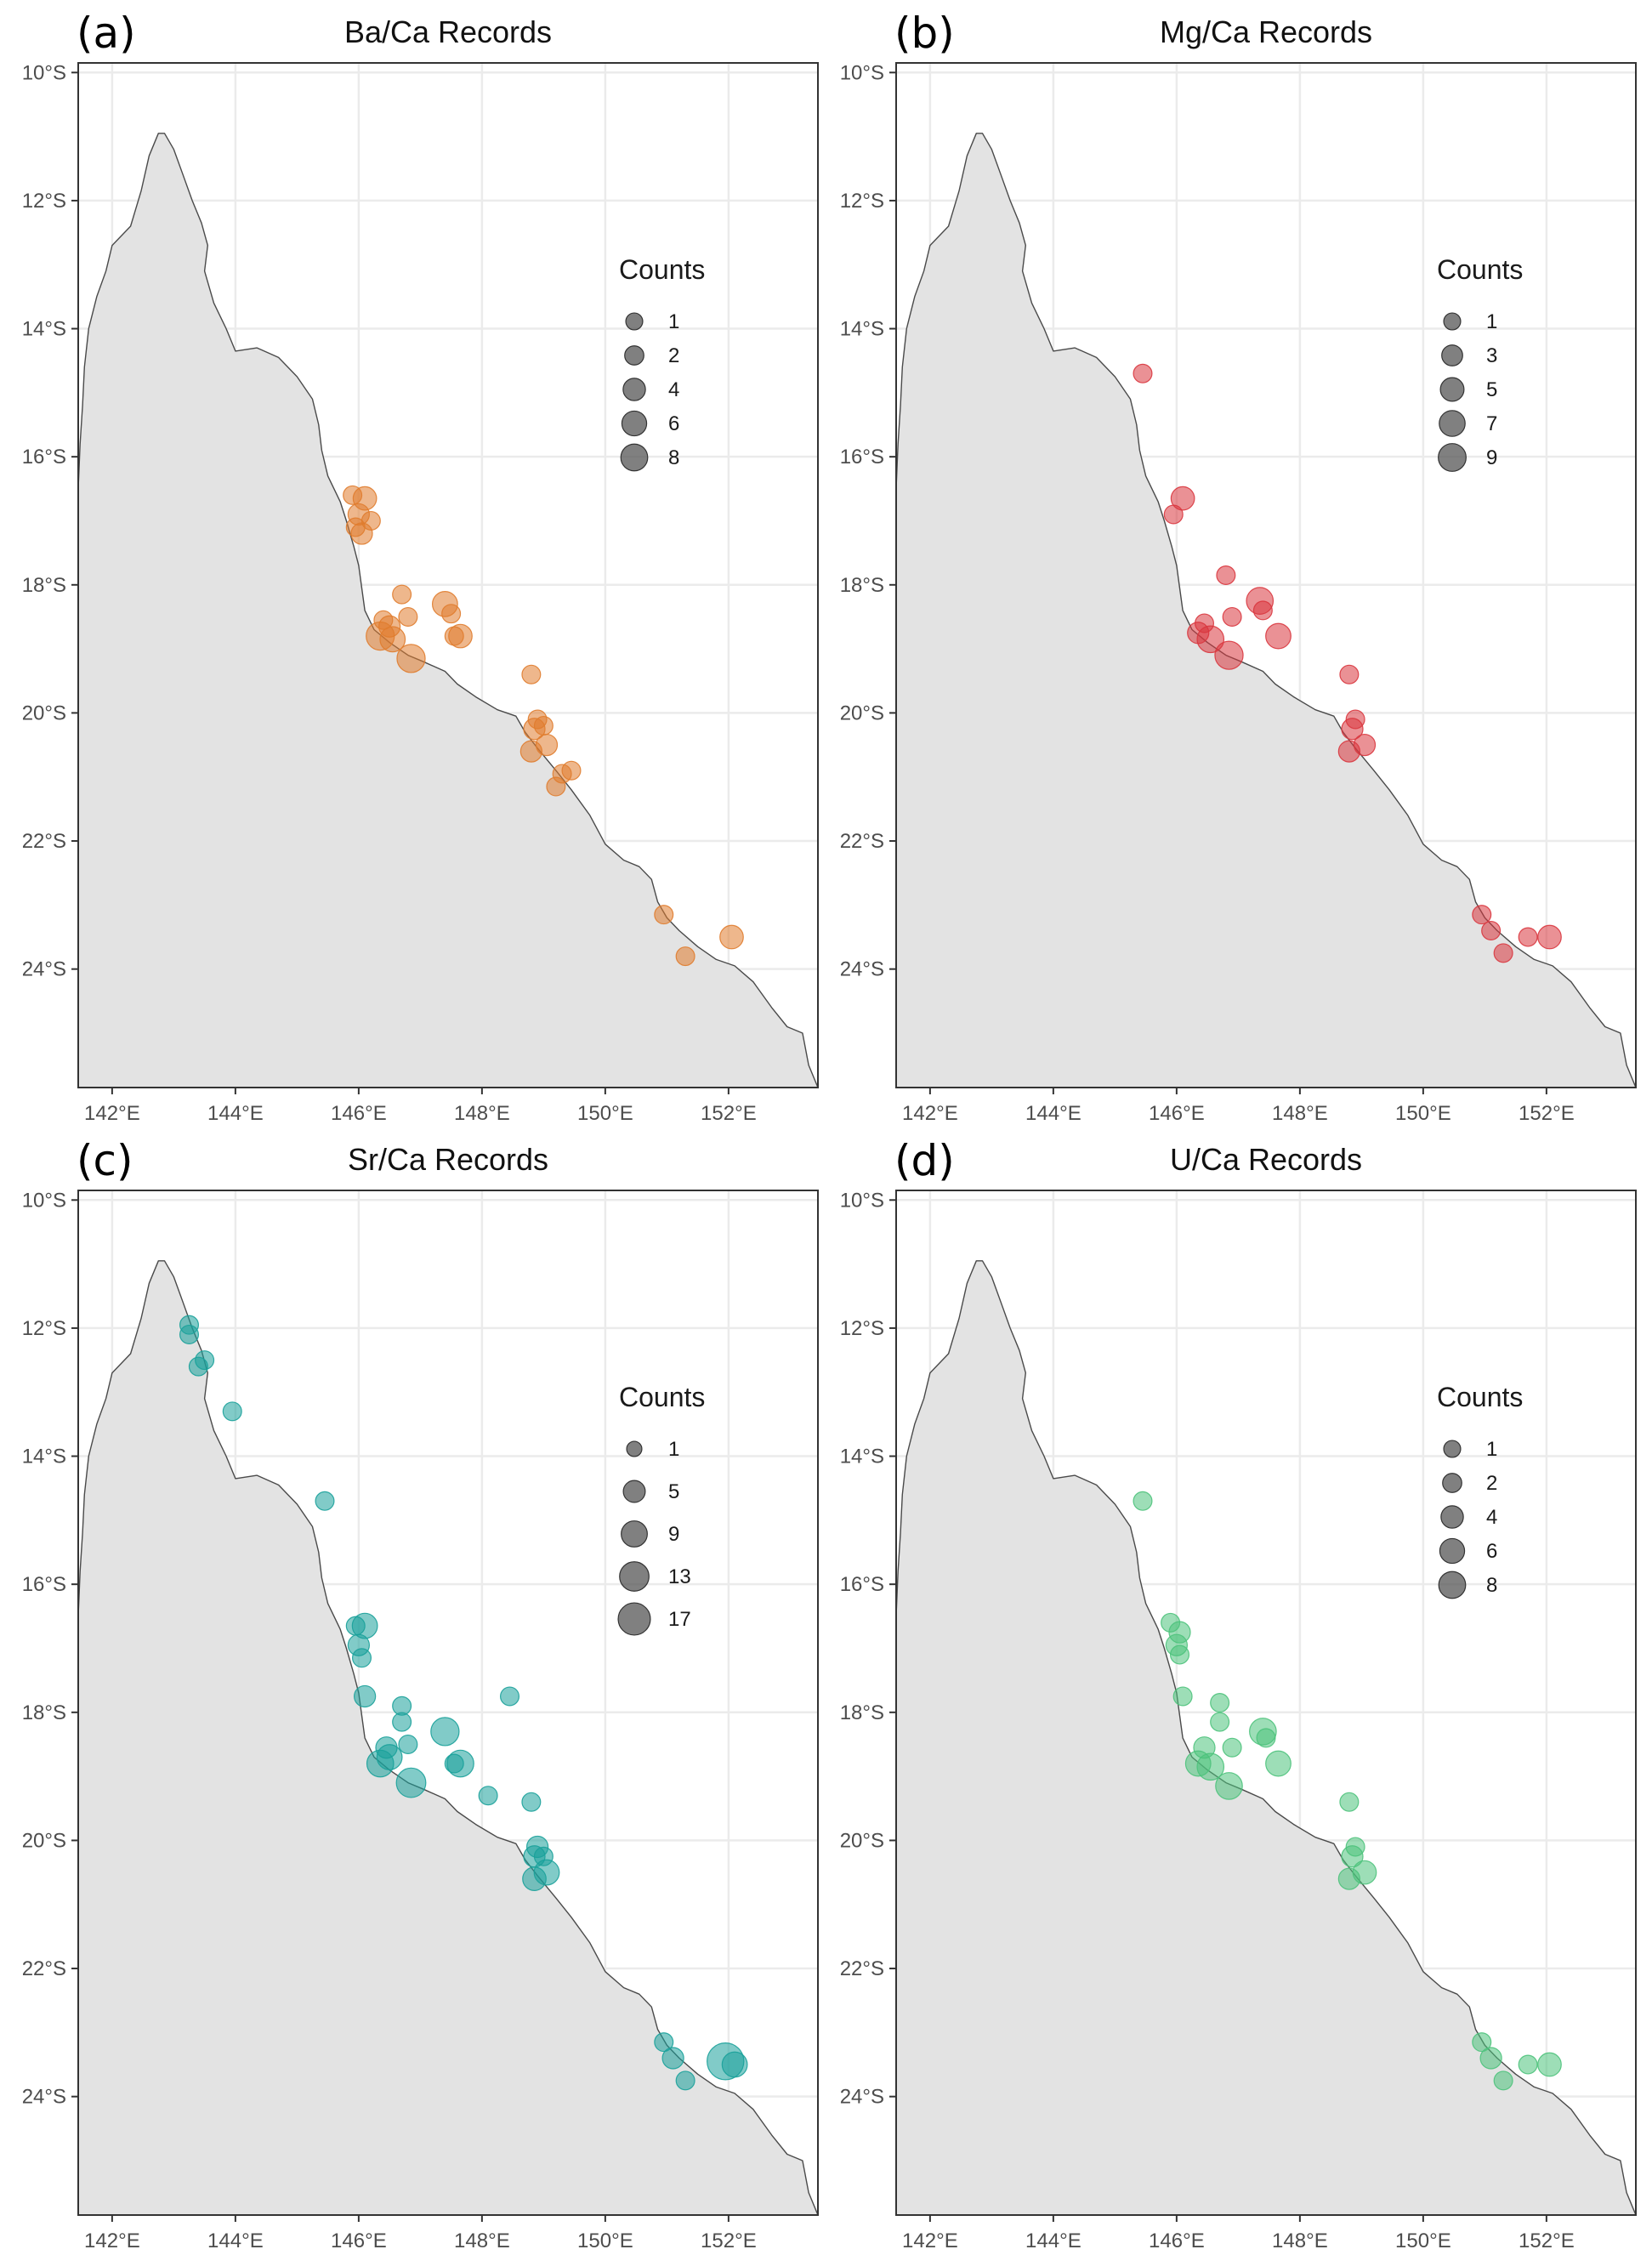 This screenshot has height=2255, width=1652. Describe the element at coordinates (44, 1712) in the screenshot. I see `y-tick-label: 18°S` at that location.